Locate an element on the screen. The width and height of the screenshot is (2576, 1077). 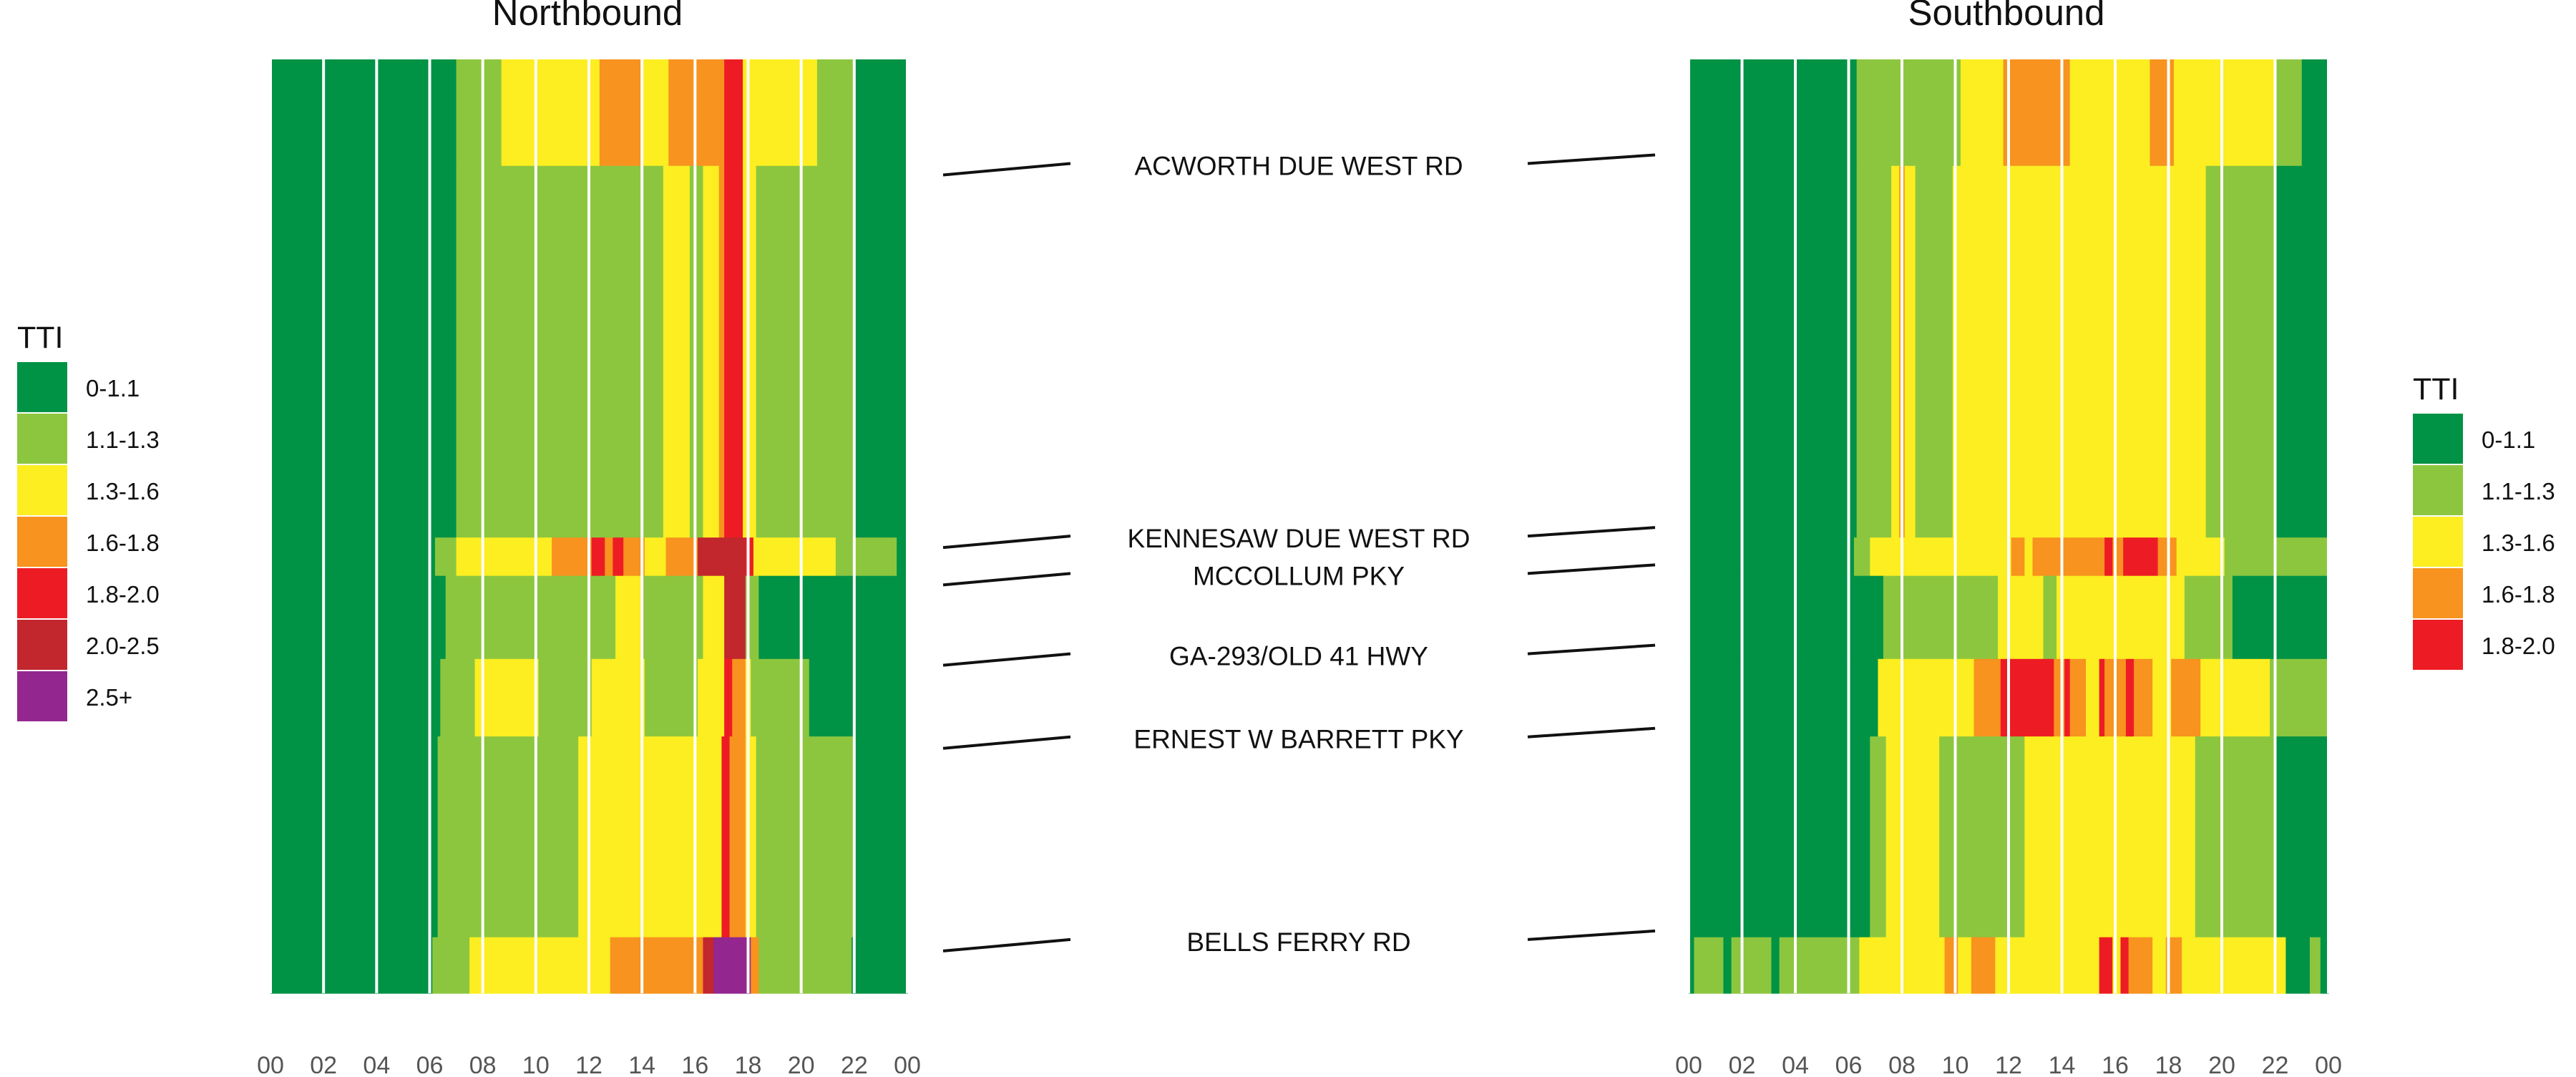
southbound-cell-s4-c3 is located at coordinates (1987, 697).